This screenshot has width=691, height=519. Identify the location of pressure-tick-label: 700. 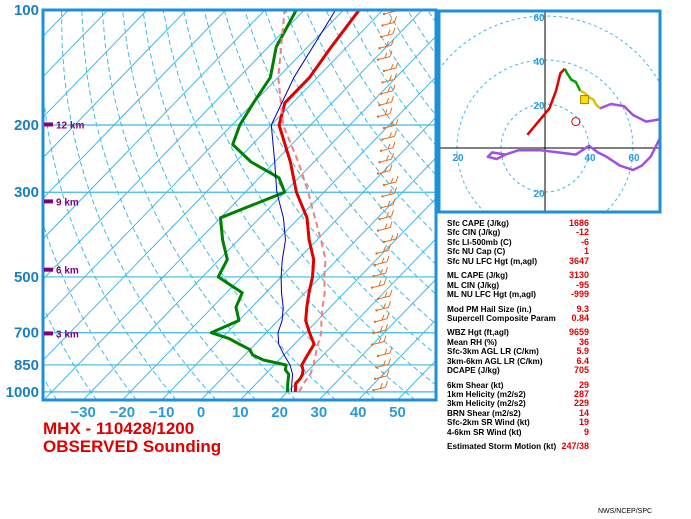
(26, 333).